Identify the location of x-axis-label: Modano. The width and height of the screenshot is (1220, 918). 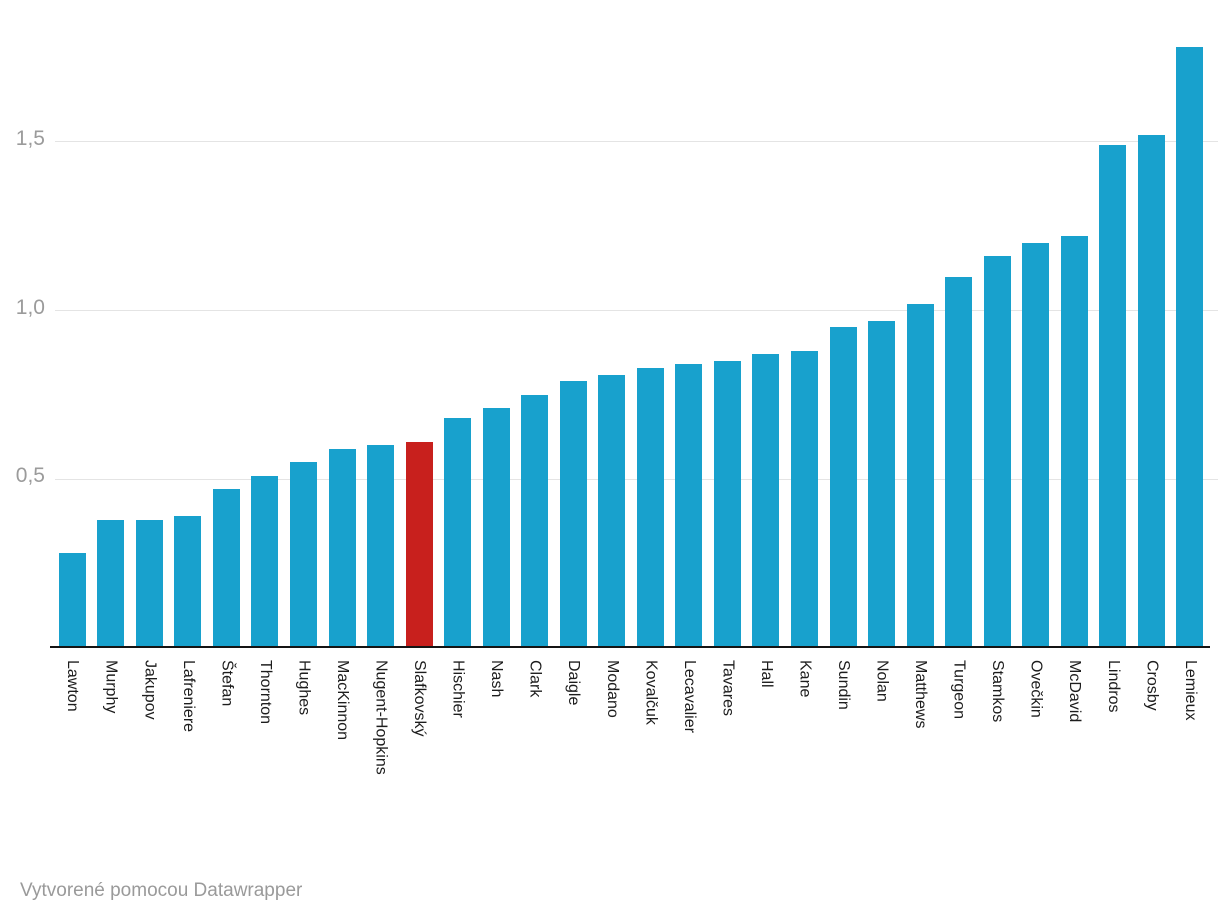
(612, 689).